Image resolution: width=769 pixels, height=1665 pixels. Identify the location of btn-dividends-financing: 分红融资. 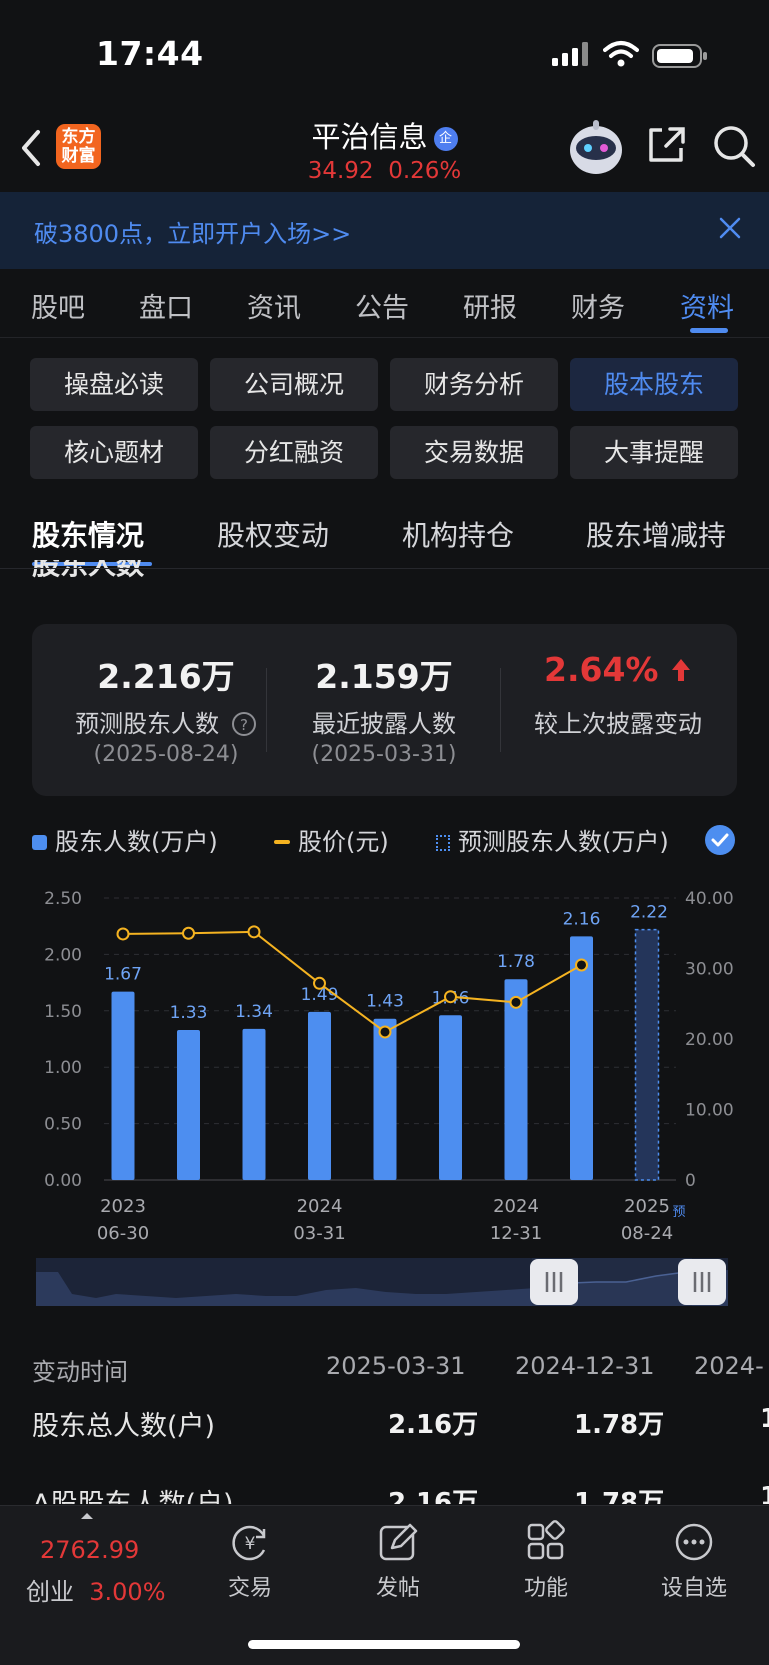
(294, 452).